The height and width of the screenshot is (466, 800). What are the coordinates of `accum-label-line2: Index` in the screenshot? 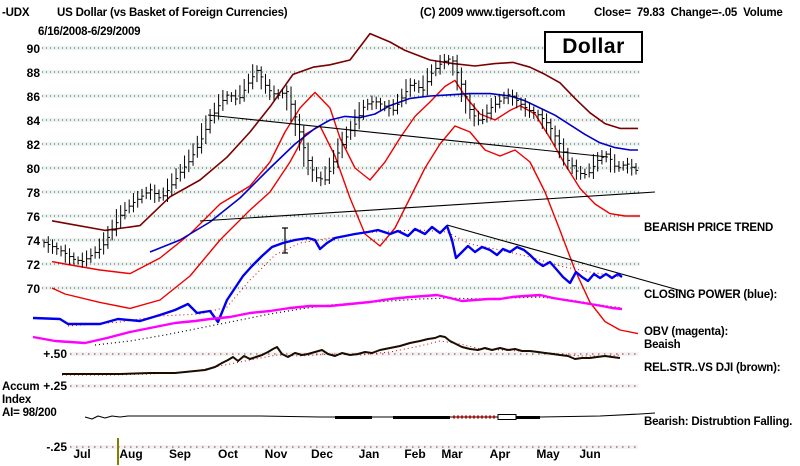 It's located at (17, 400).